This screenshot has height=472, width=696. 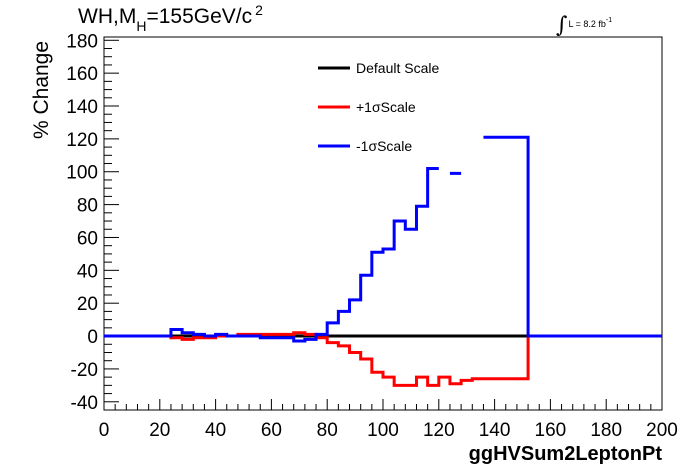 What do you see at coordinates (87, 238) in the screenshot?
I see `y-tick-label: 60` at bounding box center [87, 238].